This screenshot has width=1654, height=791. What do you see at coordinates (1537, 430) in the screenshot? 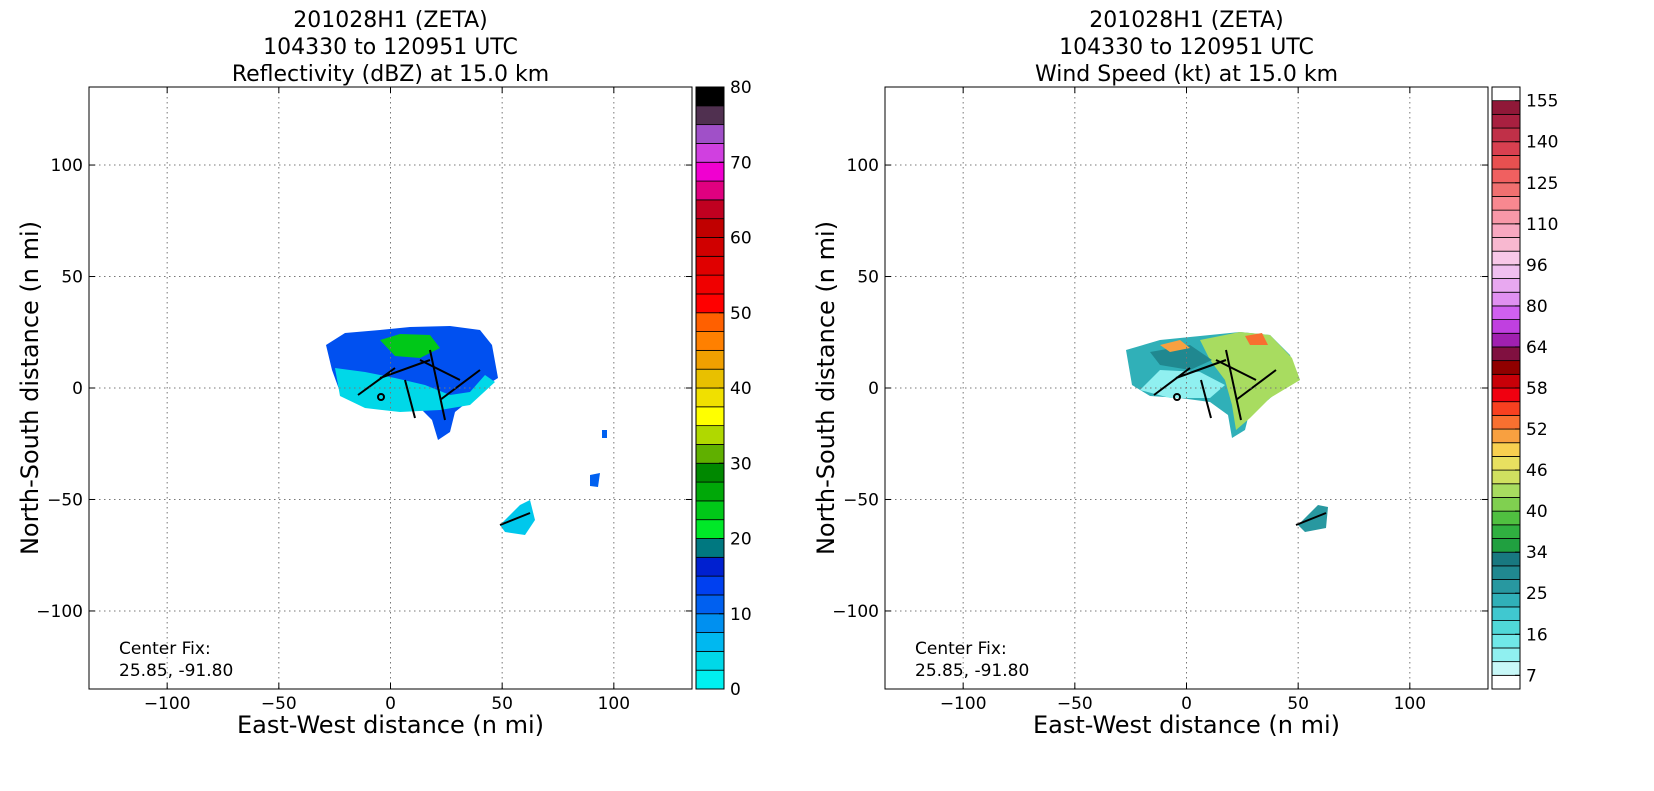
I see `colorbar-tick-label: 52` at bounding box center [1537, 430].